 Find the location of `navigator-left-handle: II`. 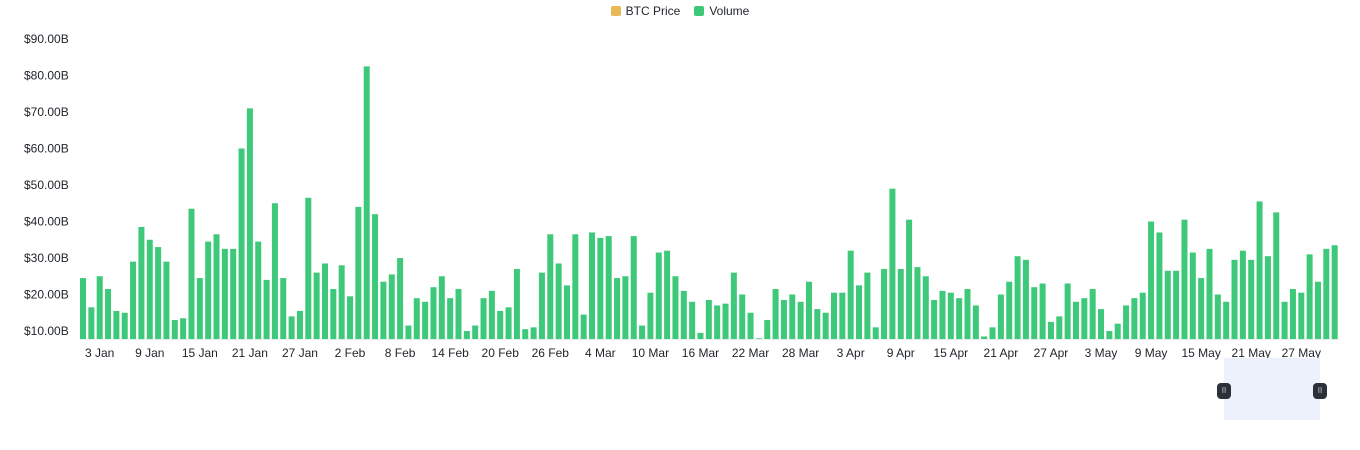

navigator-left-handle: II is located at coordinates (1224, 391).